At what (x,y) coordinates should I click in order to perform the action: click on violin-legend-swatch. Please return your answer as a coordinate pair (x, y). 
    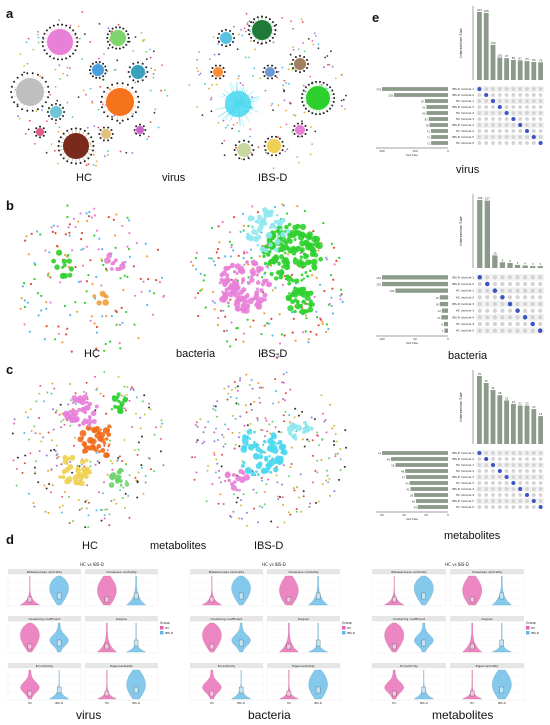
    Looking at the image, I should click on (528, 628).